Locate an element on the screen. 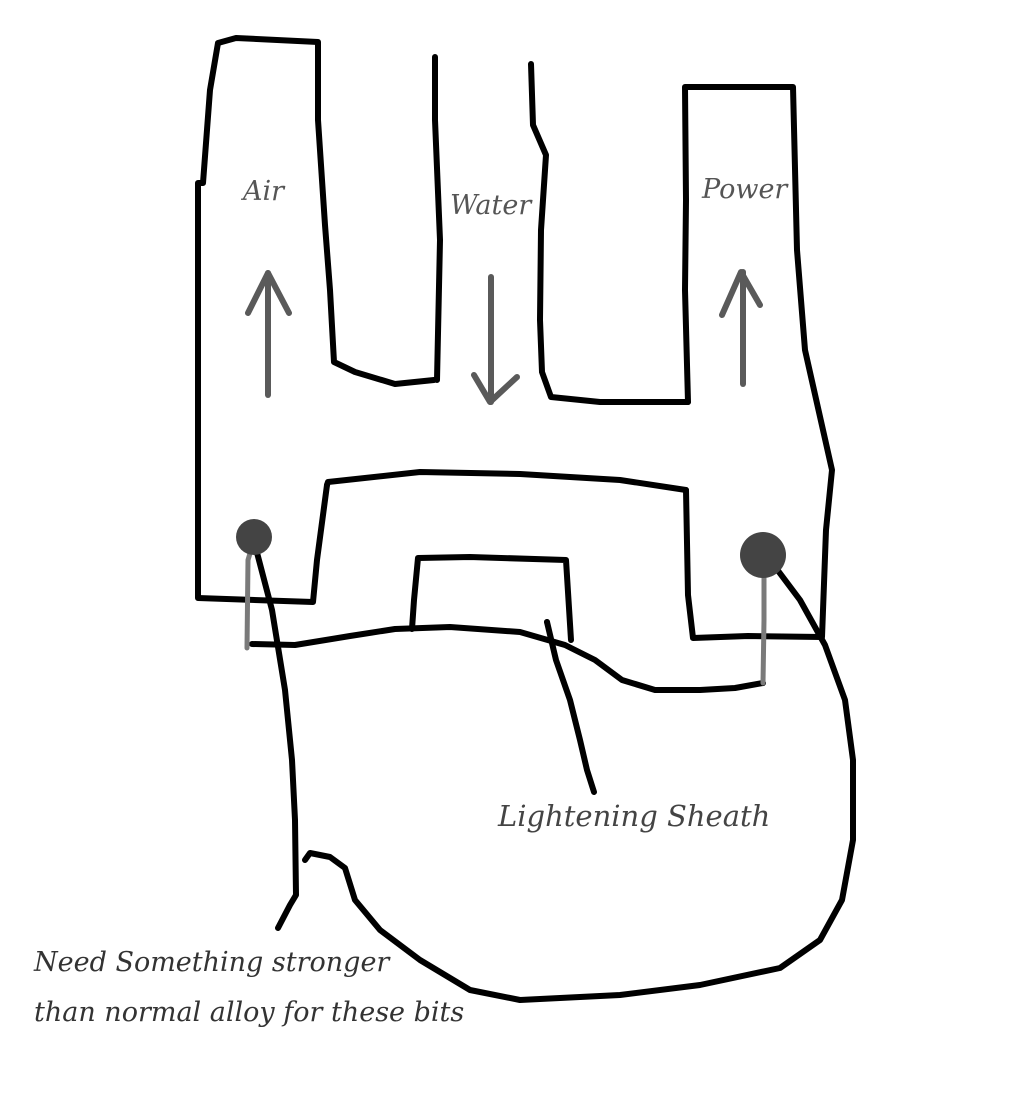  left-electrode-dot is located at coordinates (254, 537).